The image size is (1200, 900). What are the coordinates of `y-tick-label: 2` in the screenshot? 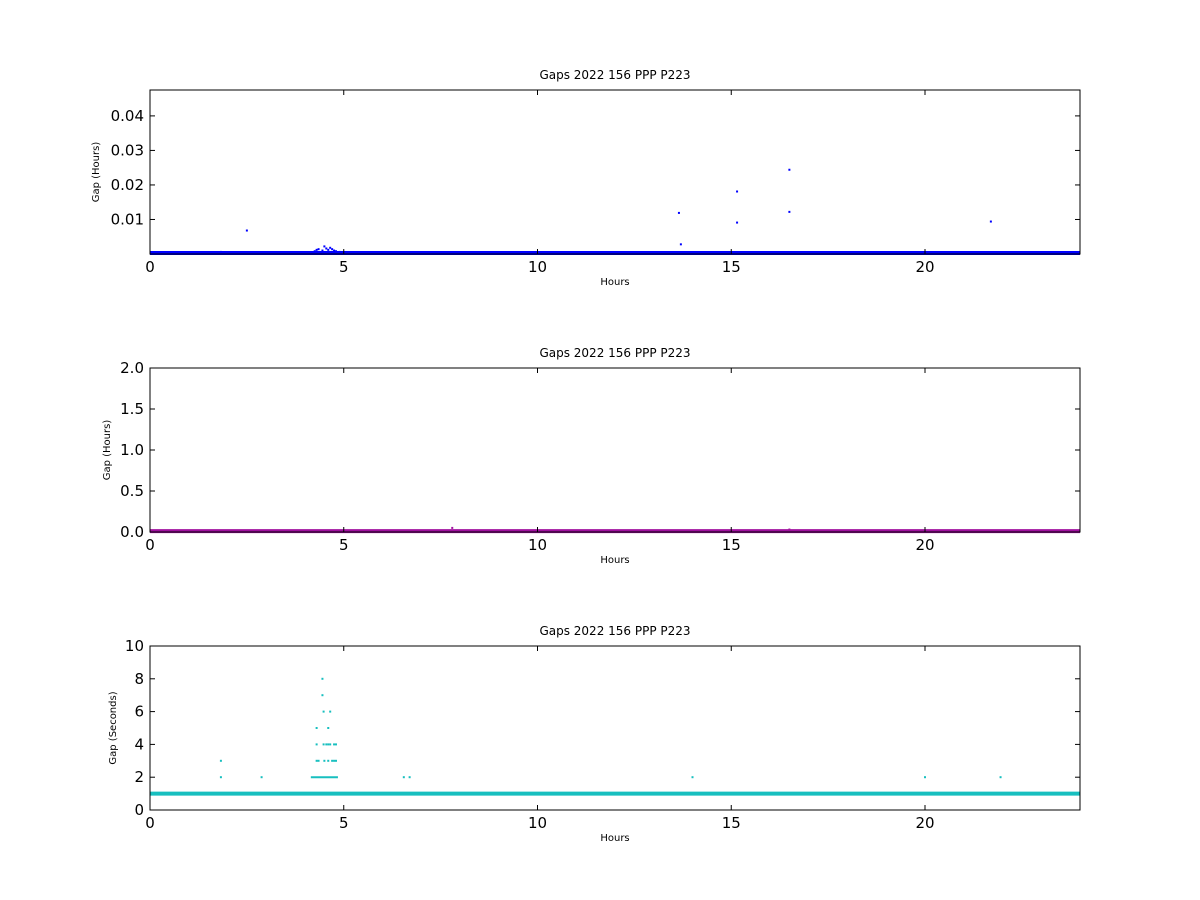 It's located at (139, 777).